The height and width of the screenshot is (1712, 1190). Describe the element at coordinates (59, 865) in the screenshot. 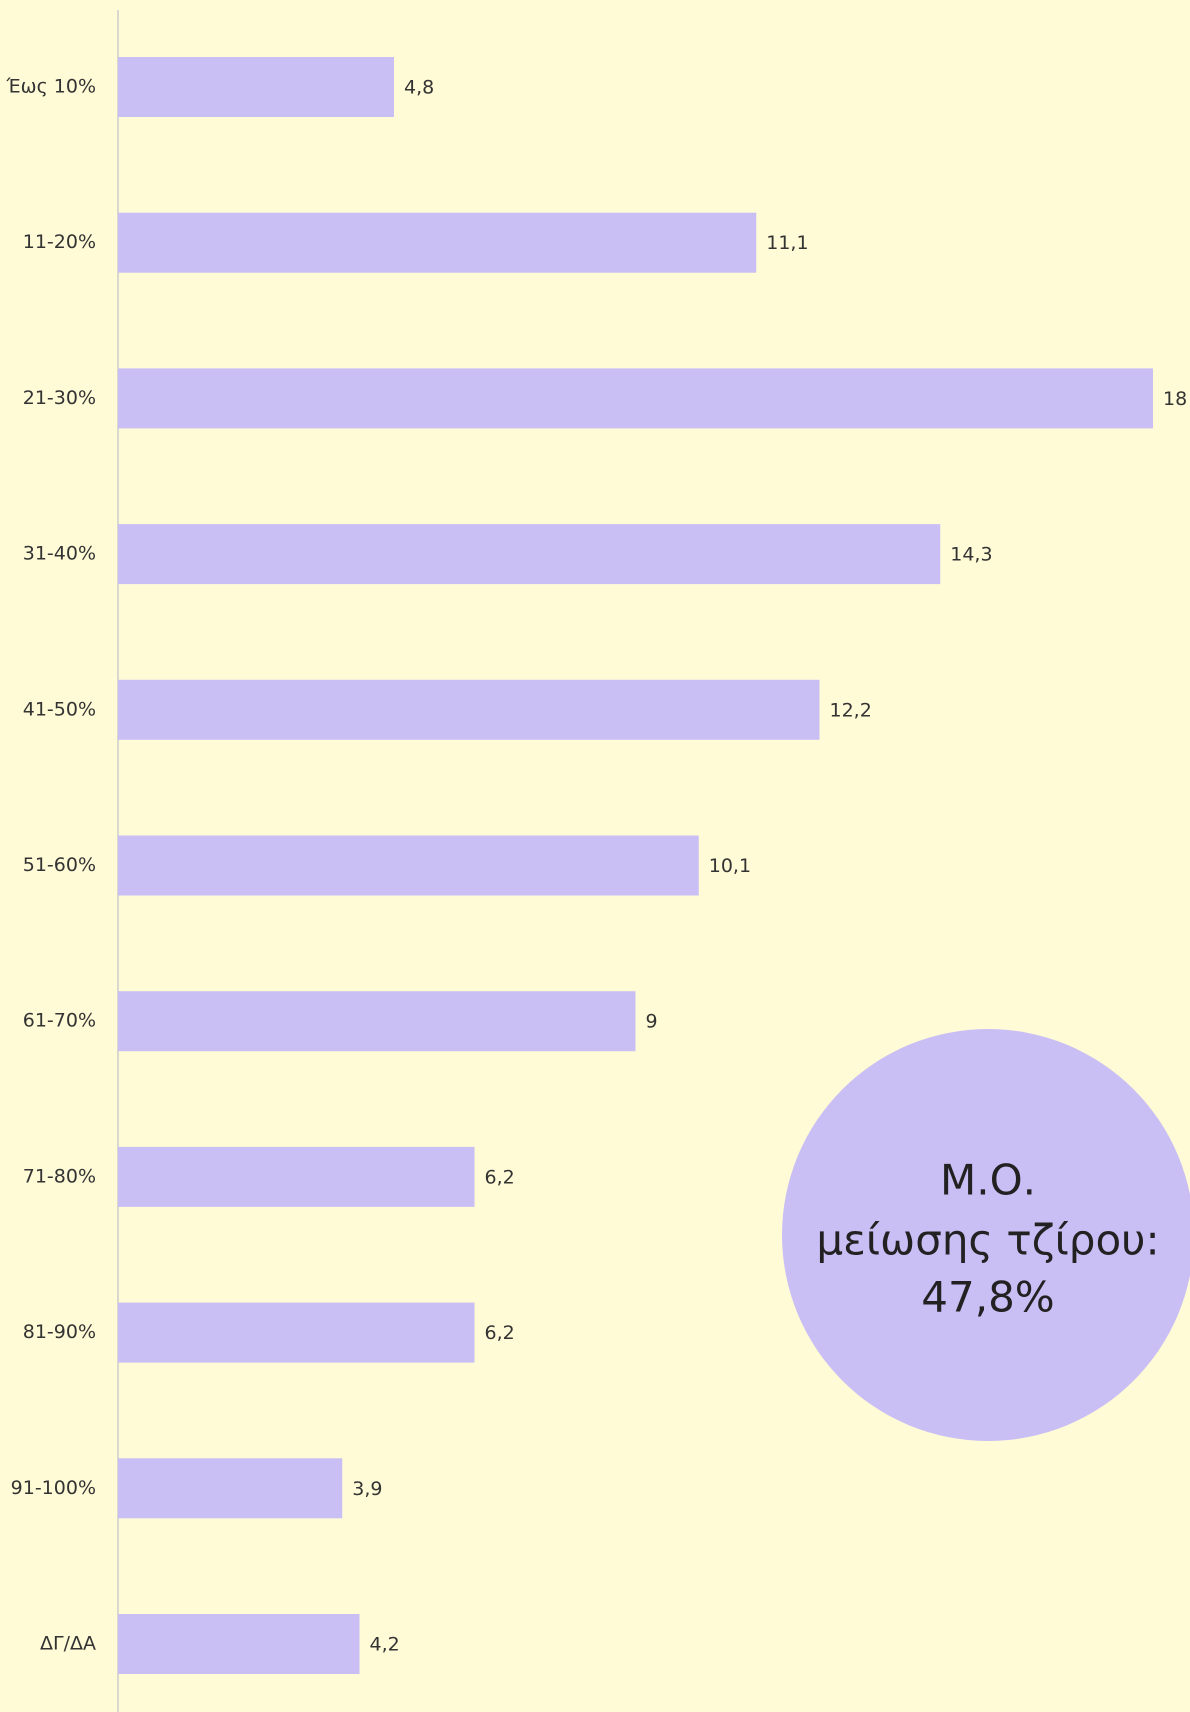

I see `category-label: 51-60%` at that location.